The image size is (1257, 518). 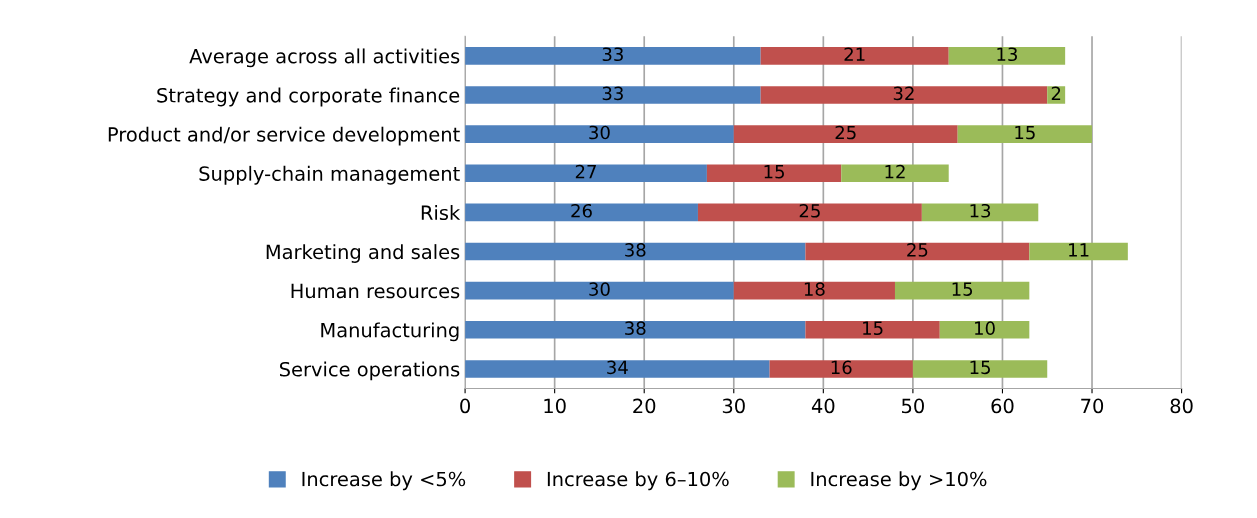 I want to click on data-label: 34, so click(x=617, y=367).